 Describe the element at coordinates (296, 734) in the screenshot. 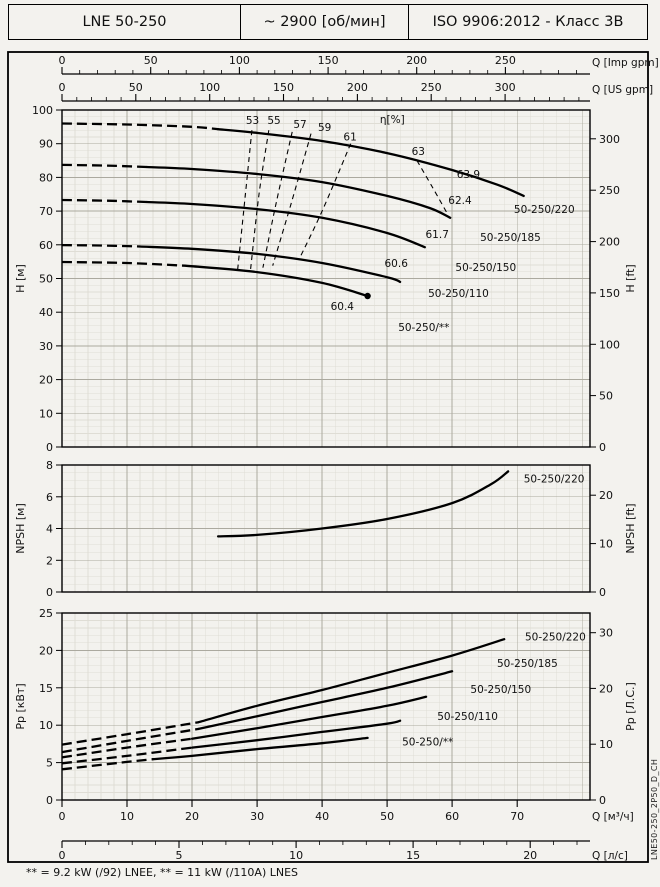

I see `curve-power-50-250x110` at that location.